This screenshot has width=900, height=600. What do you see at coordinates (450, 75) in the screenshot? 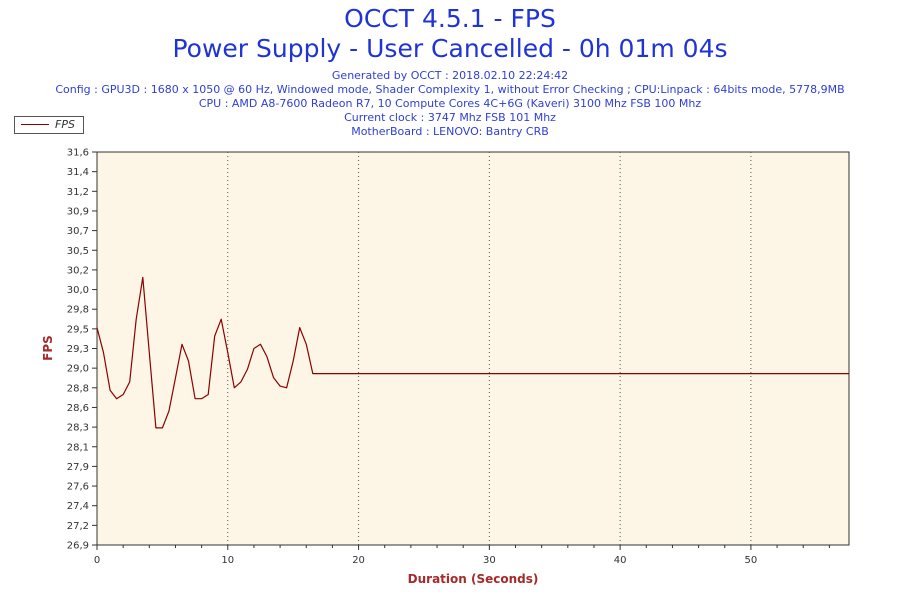
I see `info-generated: Generated by OCCT : 2018.02.10 22:24:42` at bounding box center [450, 75].